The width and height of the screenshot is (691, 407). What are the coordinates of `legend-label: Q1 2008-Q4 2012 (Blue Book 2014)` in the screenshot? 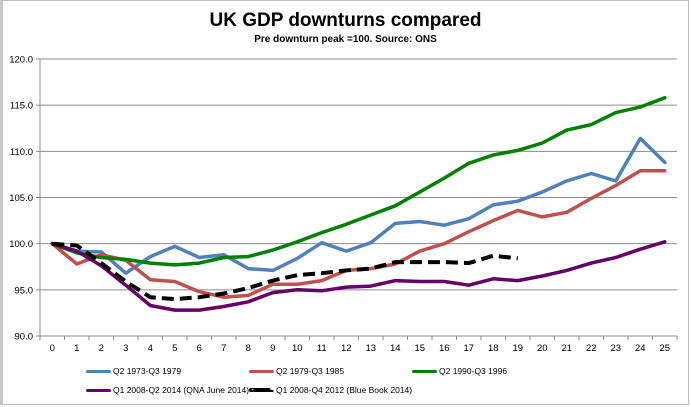 It's located at (344, 390).